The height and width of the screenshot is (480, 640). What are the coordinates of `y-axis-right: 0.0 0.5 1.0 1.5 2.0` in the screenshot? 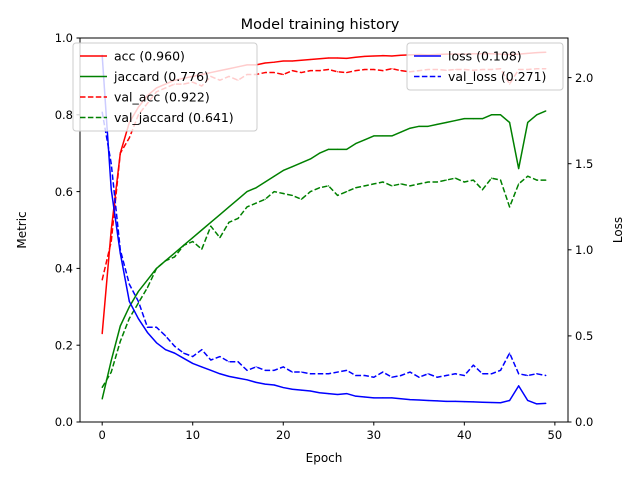 It's located at (580, 250).